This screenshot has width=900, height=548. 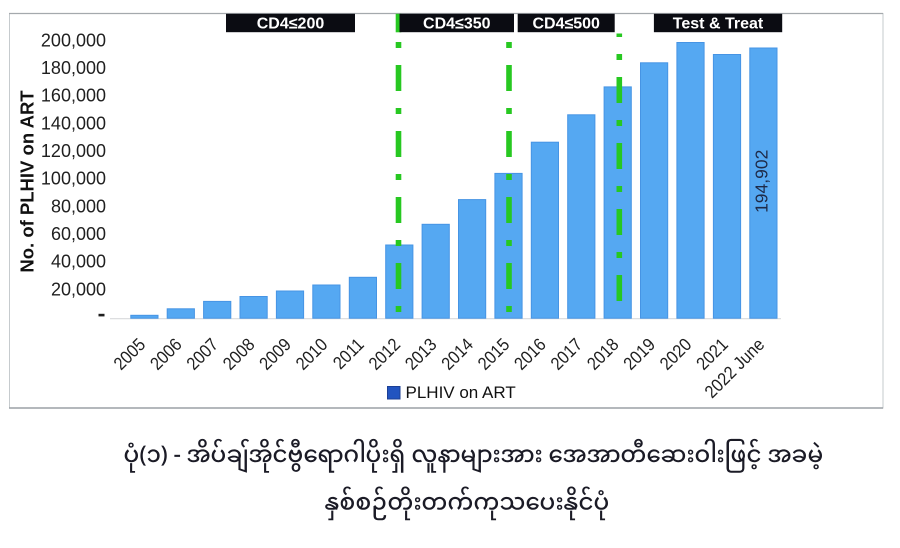 I want to click on svg-text: CD4≤200, so click(x=291, y=24).